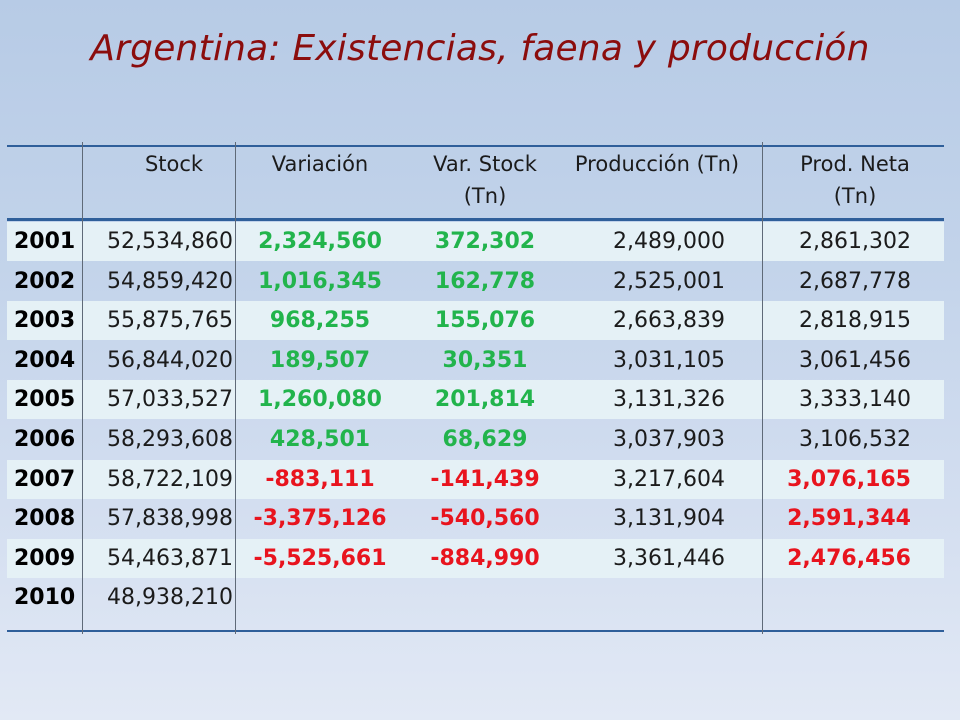 This screenshot has width=960, height=720. Describe the element at coordinates (849, 479) in the screenshot. I see `cell-prod-neta: 3,076,165` at that location.